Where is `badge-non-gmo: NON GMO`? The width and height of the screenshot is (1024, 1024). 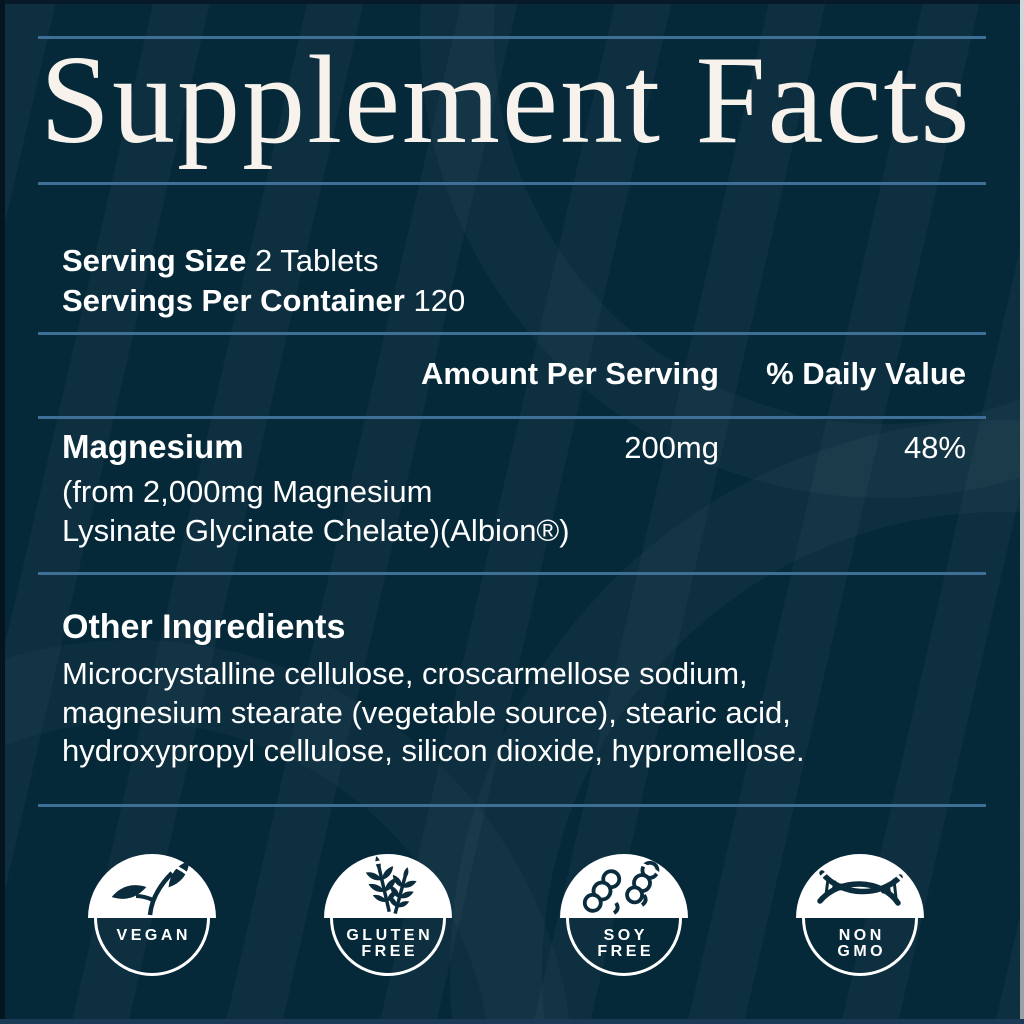 badge-non-gmo: NON GMO is located at coordinates (860, 917).